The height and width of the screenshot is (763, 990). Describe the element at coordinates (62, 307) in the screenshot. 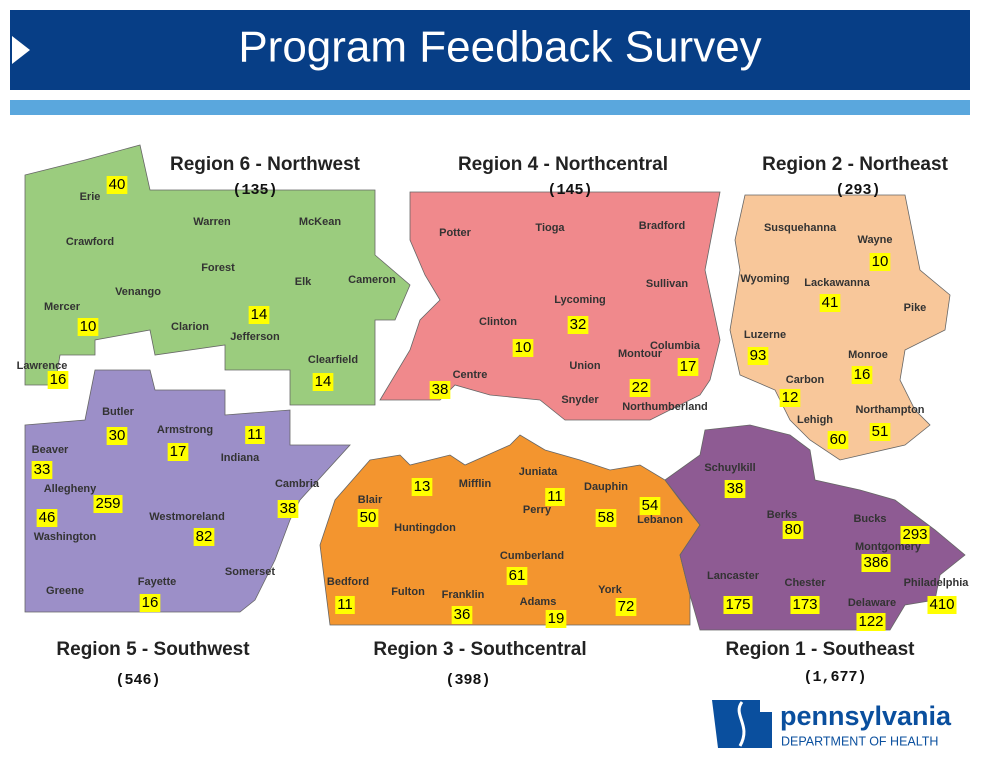

I see `county-name: Mercer` at that location.